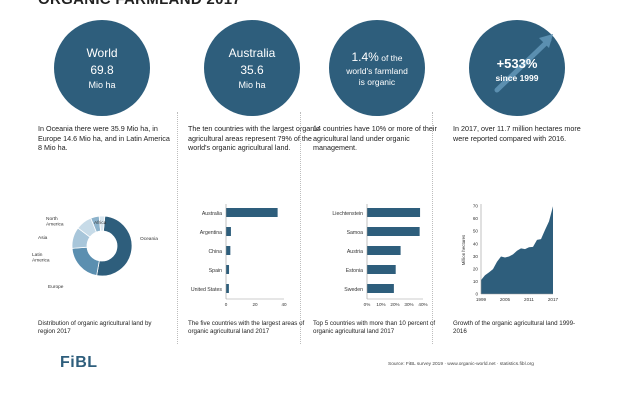 The width and height of the screenshot is (640, 400). I want to click on australia-label: Australia, so click(252, 53).